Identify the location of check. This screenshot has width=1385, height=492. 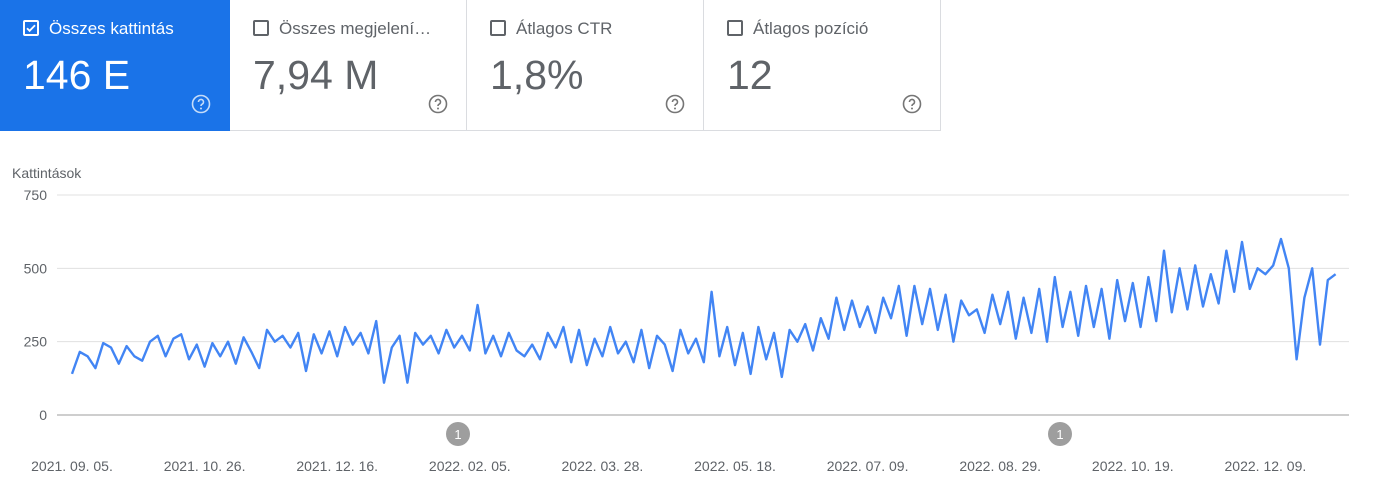
(31, 28).